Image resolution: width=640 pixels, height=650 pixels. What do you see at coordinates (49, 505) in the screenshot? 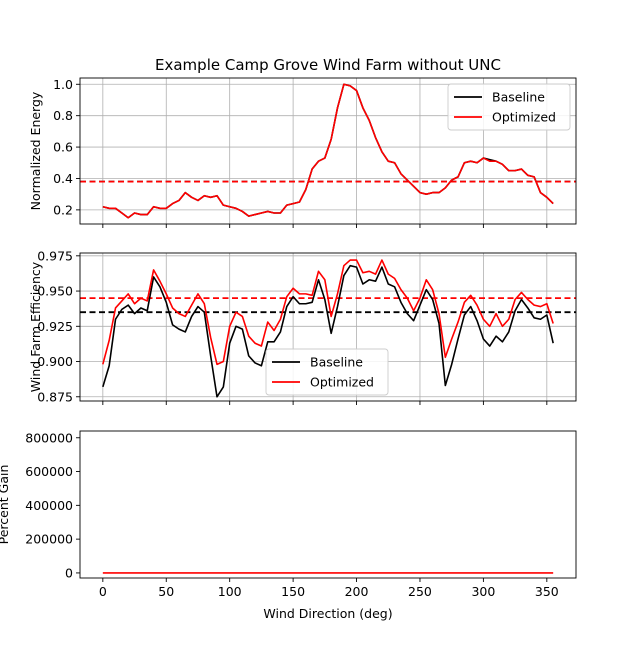
I see `y-tick-label: 400000` at bounding box center [49, 505].